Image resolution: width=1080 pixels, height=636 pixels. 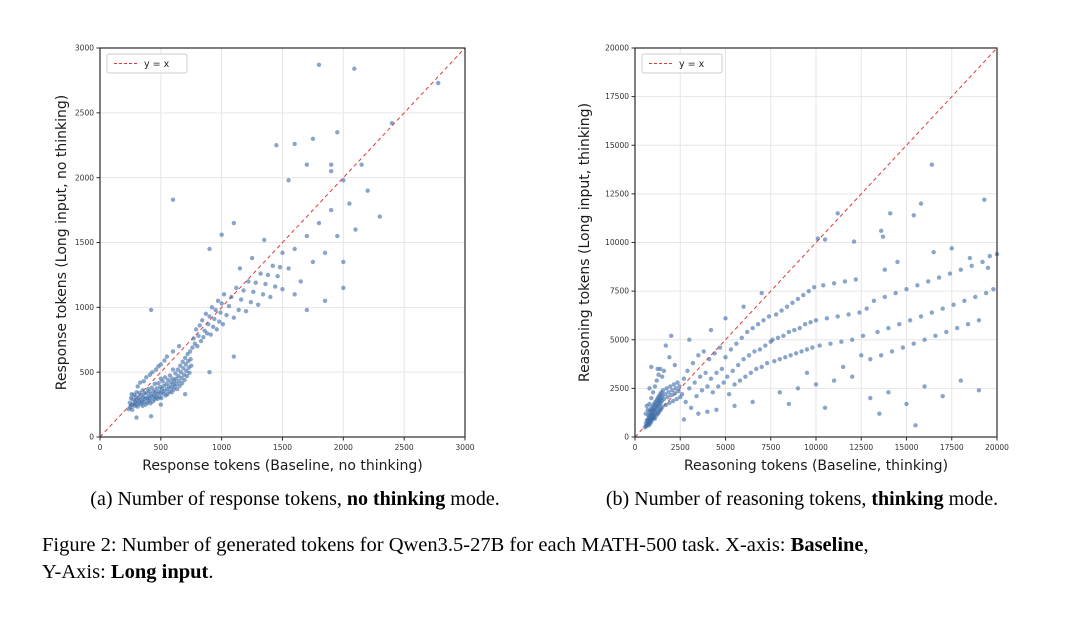 I want to click on y-axis-label: Reasoning tokens (Long input, thinking), so click(x=585, y=242).